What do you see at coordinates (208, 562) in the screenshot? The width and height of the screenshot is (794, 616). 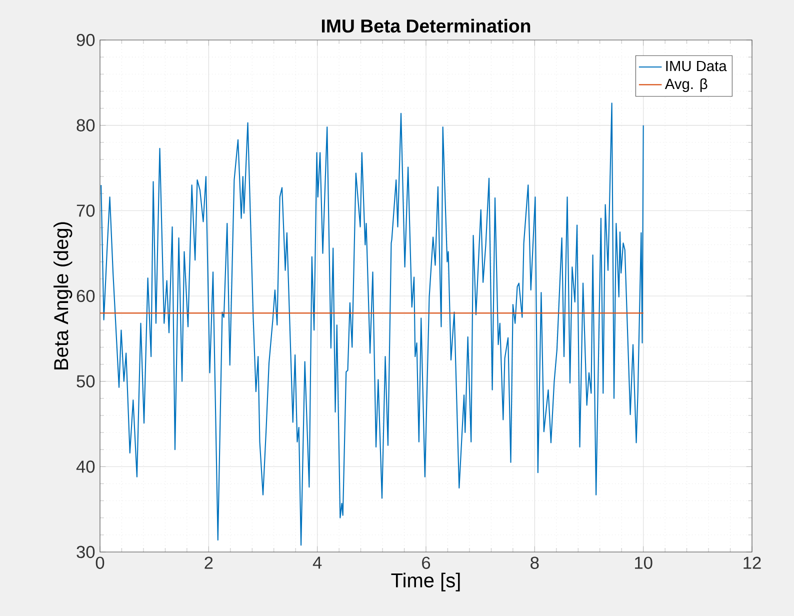 I see `x-tick-label: 2` at bounding box center [208, 562].